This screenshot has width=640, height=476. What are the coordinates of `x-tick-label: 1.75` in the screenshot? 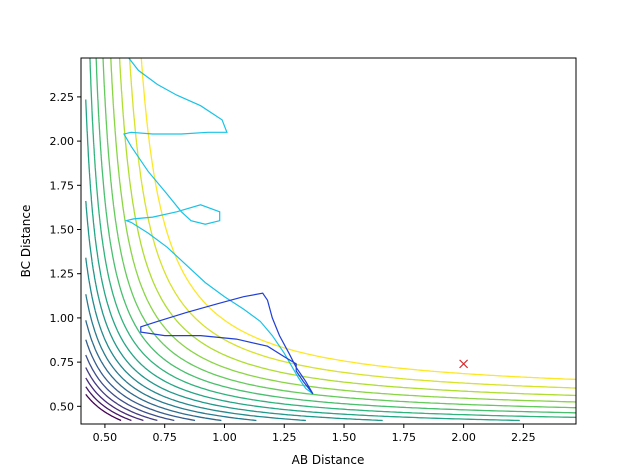 It's located at (404, 437).